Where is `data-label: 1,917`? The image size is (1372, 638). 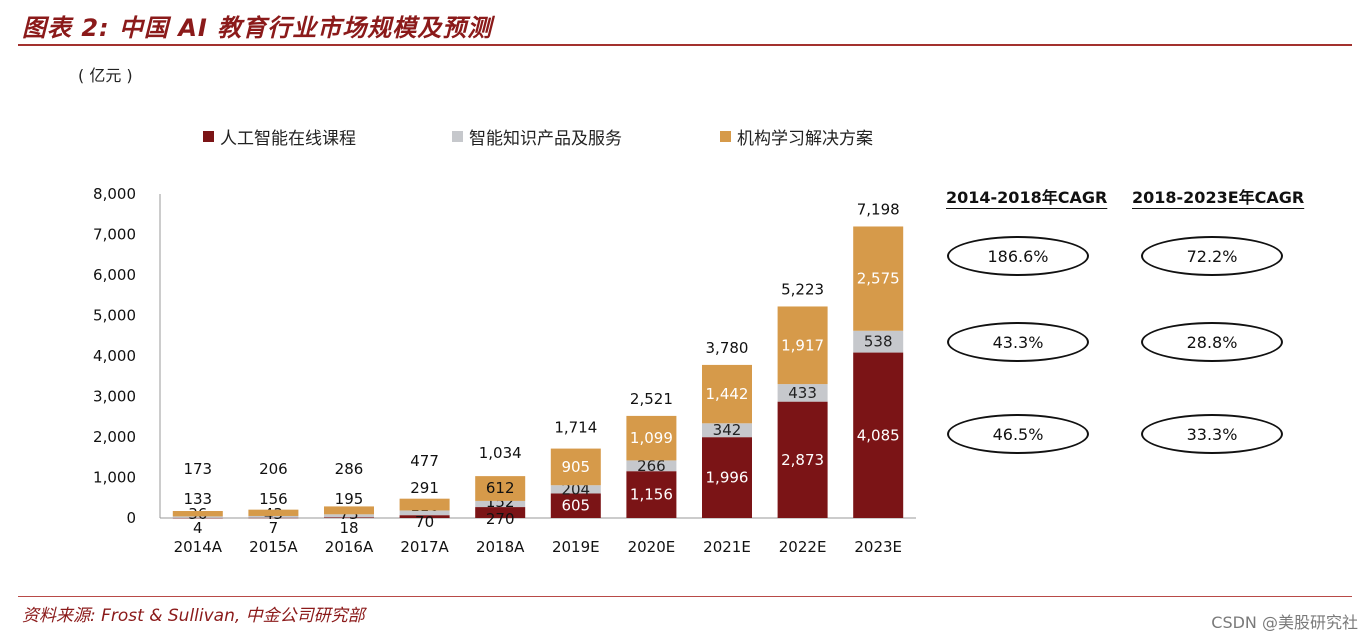 data-label: 1,917 is located at coordinates (802, 345).